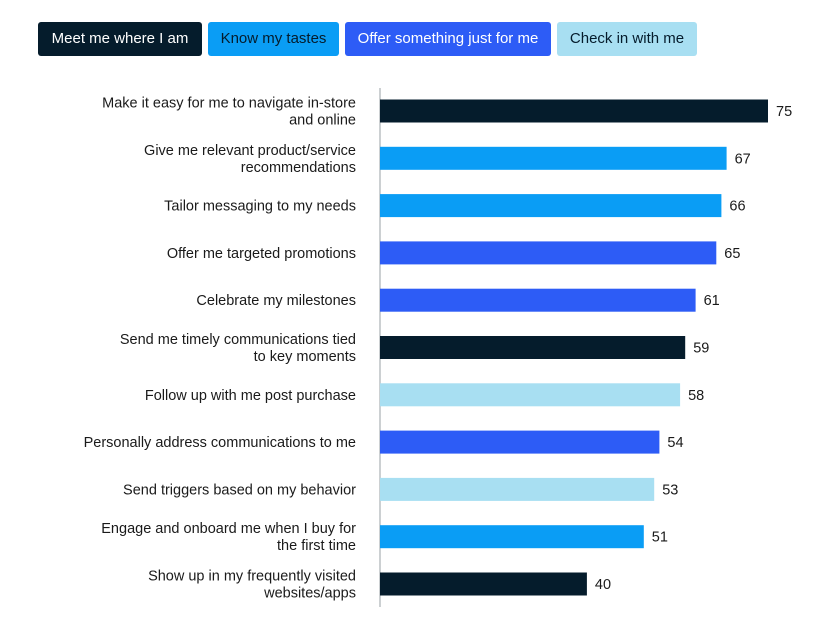 The width and height of the screenshot is (829, 628). What do you see at coordinates (732, 254) in the screenshot?
I see `value-label-3: 65` at bounding box center [732, 254].